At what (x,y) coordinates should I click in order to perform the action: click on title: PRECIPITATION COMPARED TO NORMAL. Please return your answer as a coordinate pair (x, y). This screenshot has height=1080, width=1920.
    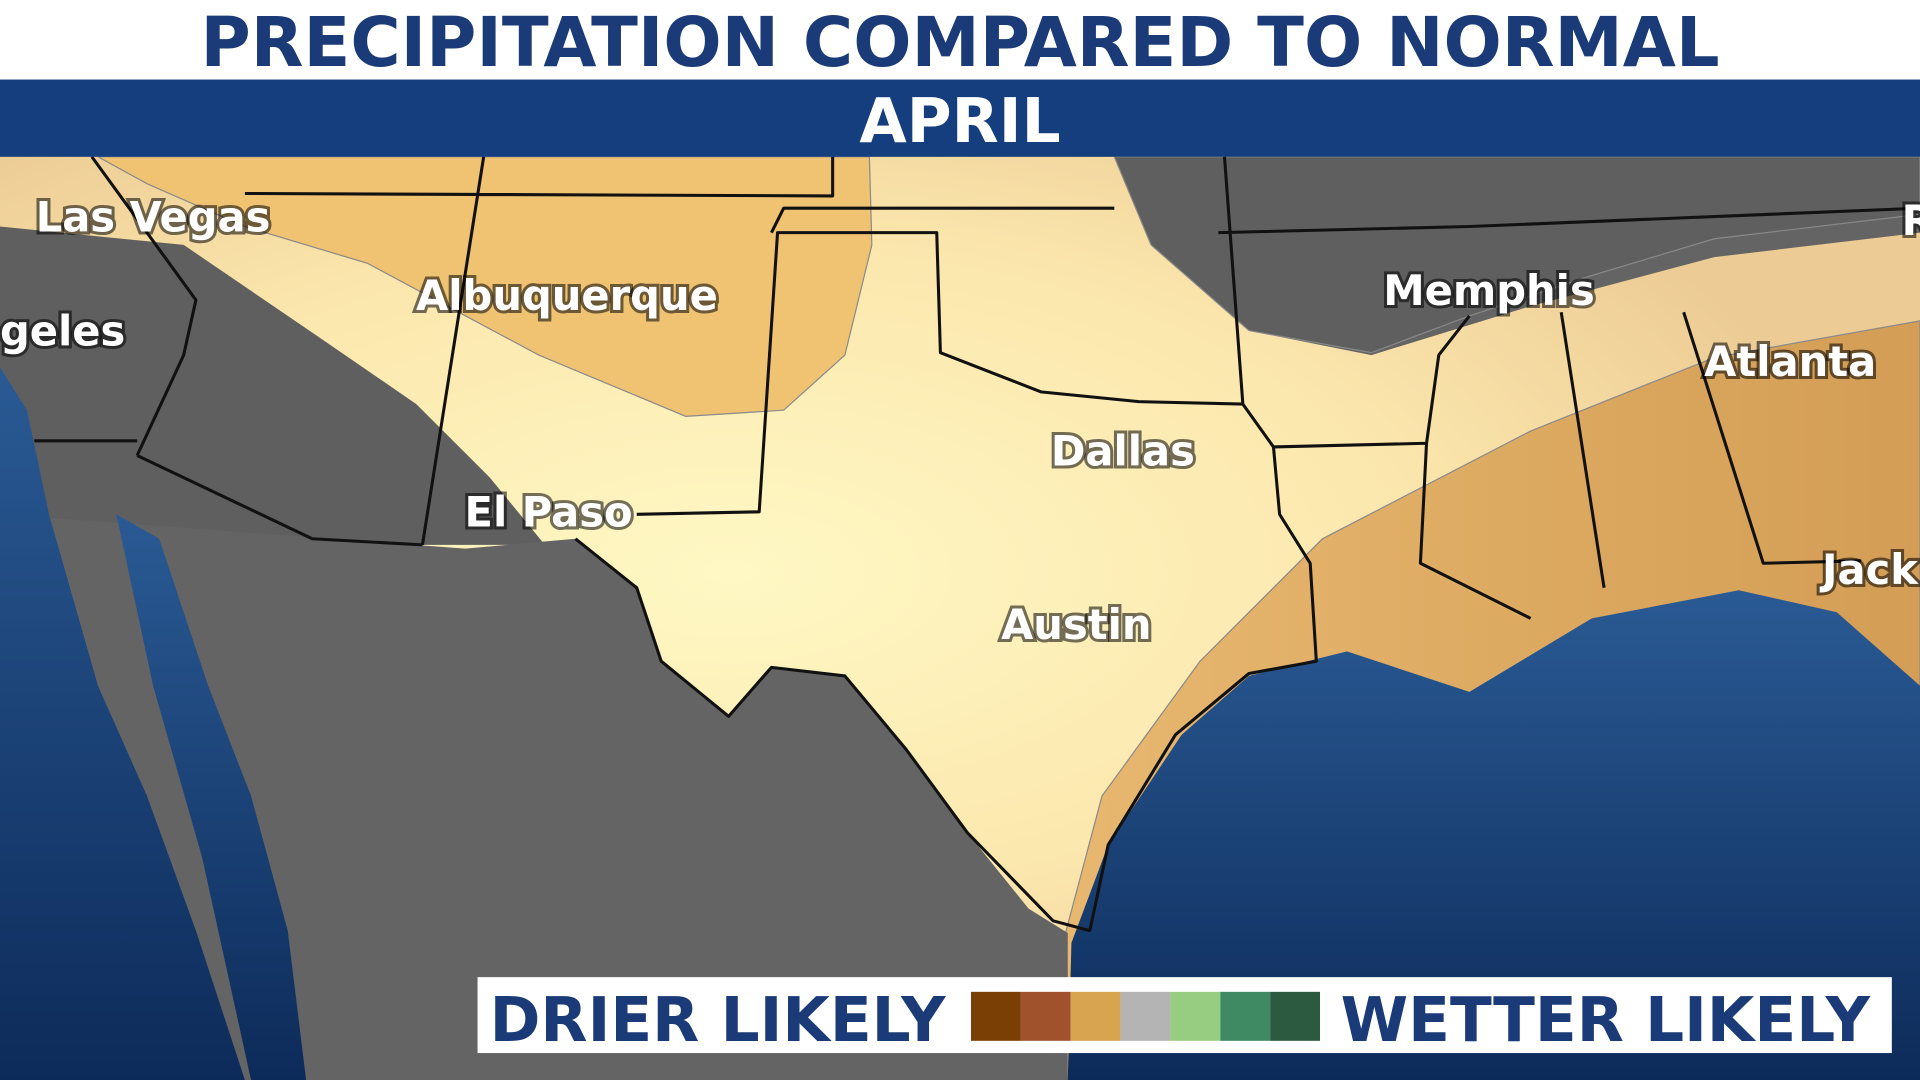
    Looking at the image, I should click on (959, 43).